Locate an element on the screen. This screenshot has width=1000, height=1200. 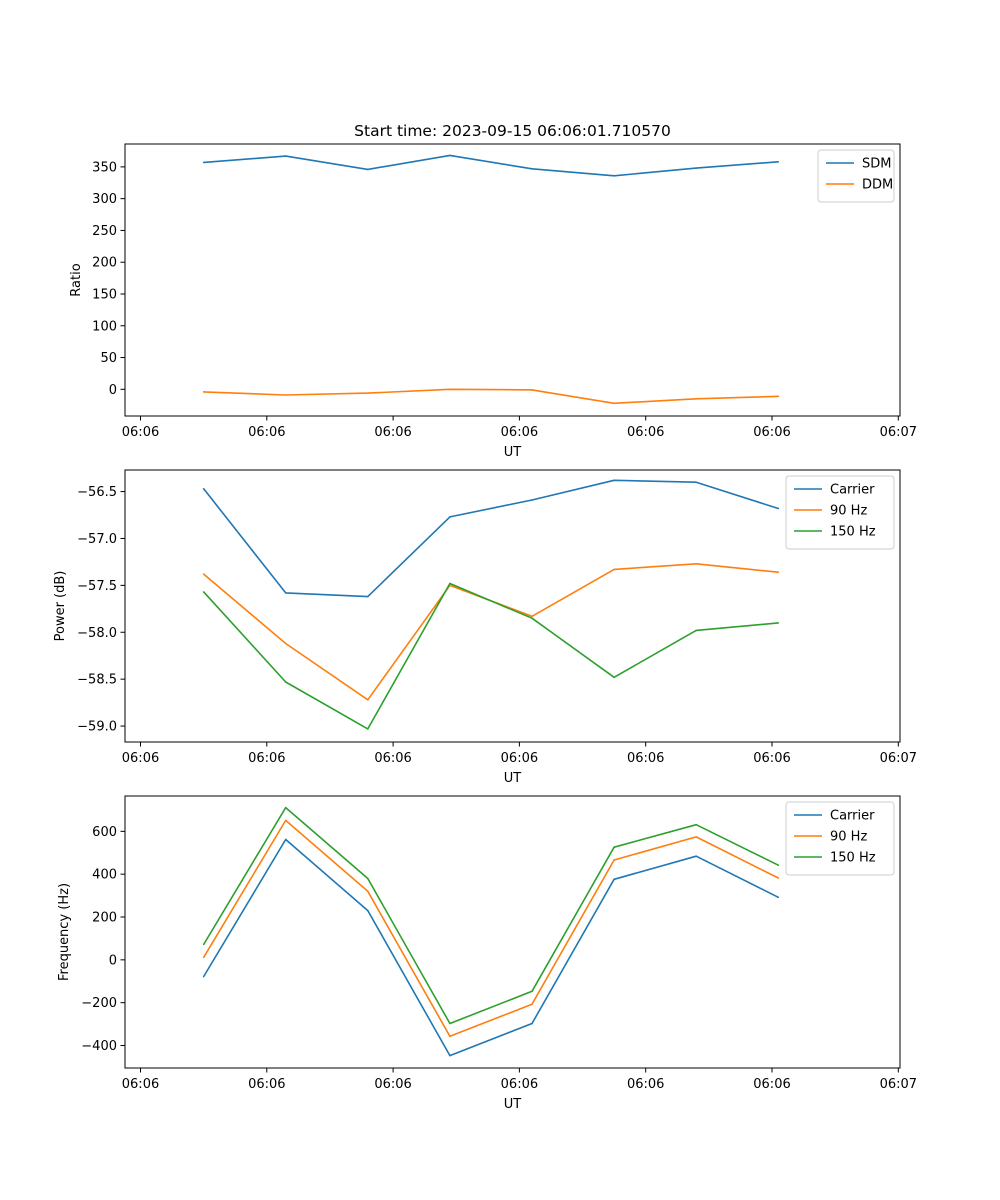
x-axis-label: UT is located at coordinates (513, 1104).